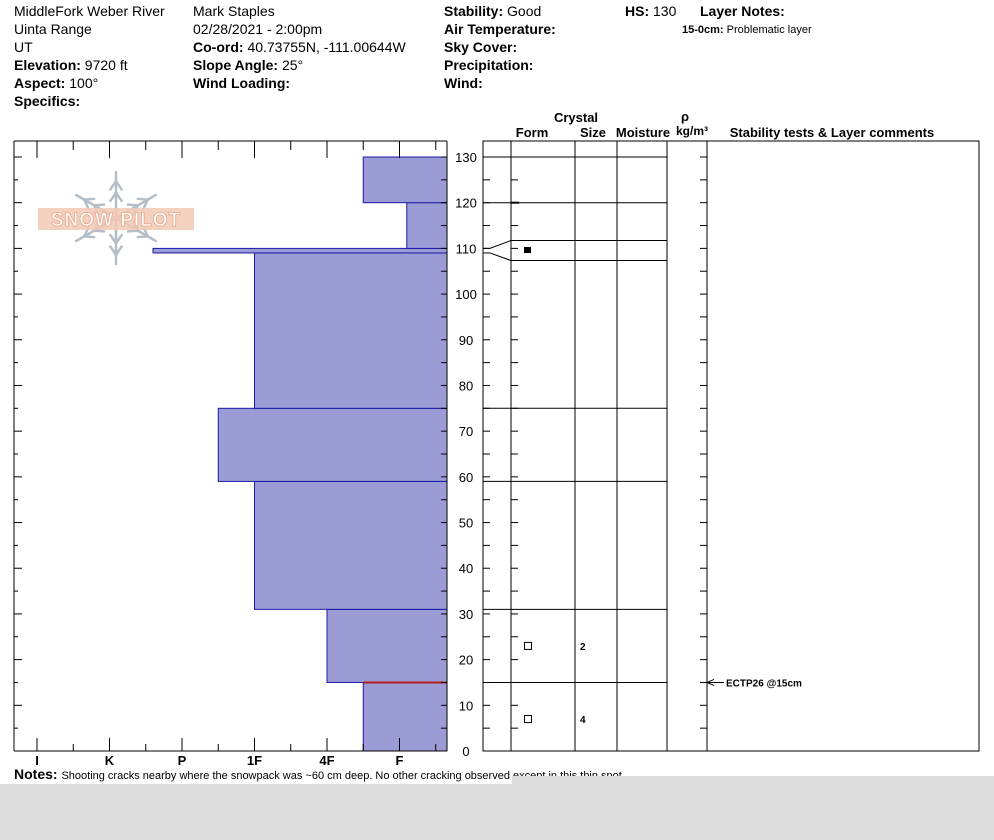 The image size is (994, 840). Describe the element at coordinates (47, 65) in the screenshot. I see `elevation-label: Elevation:` at that location.